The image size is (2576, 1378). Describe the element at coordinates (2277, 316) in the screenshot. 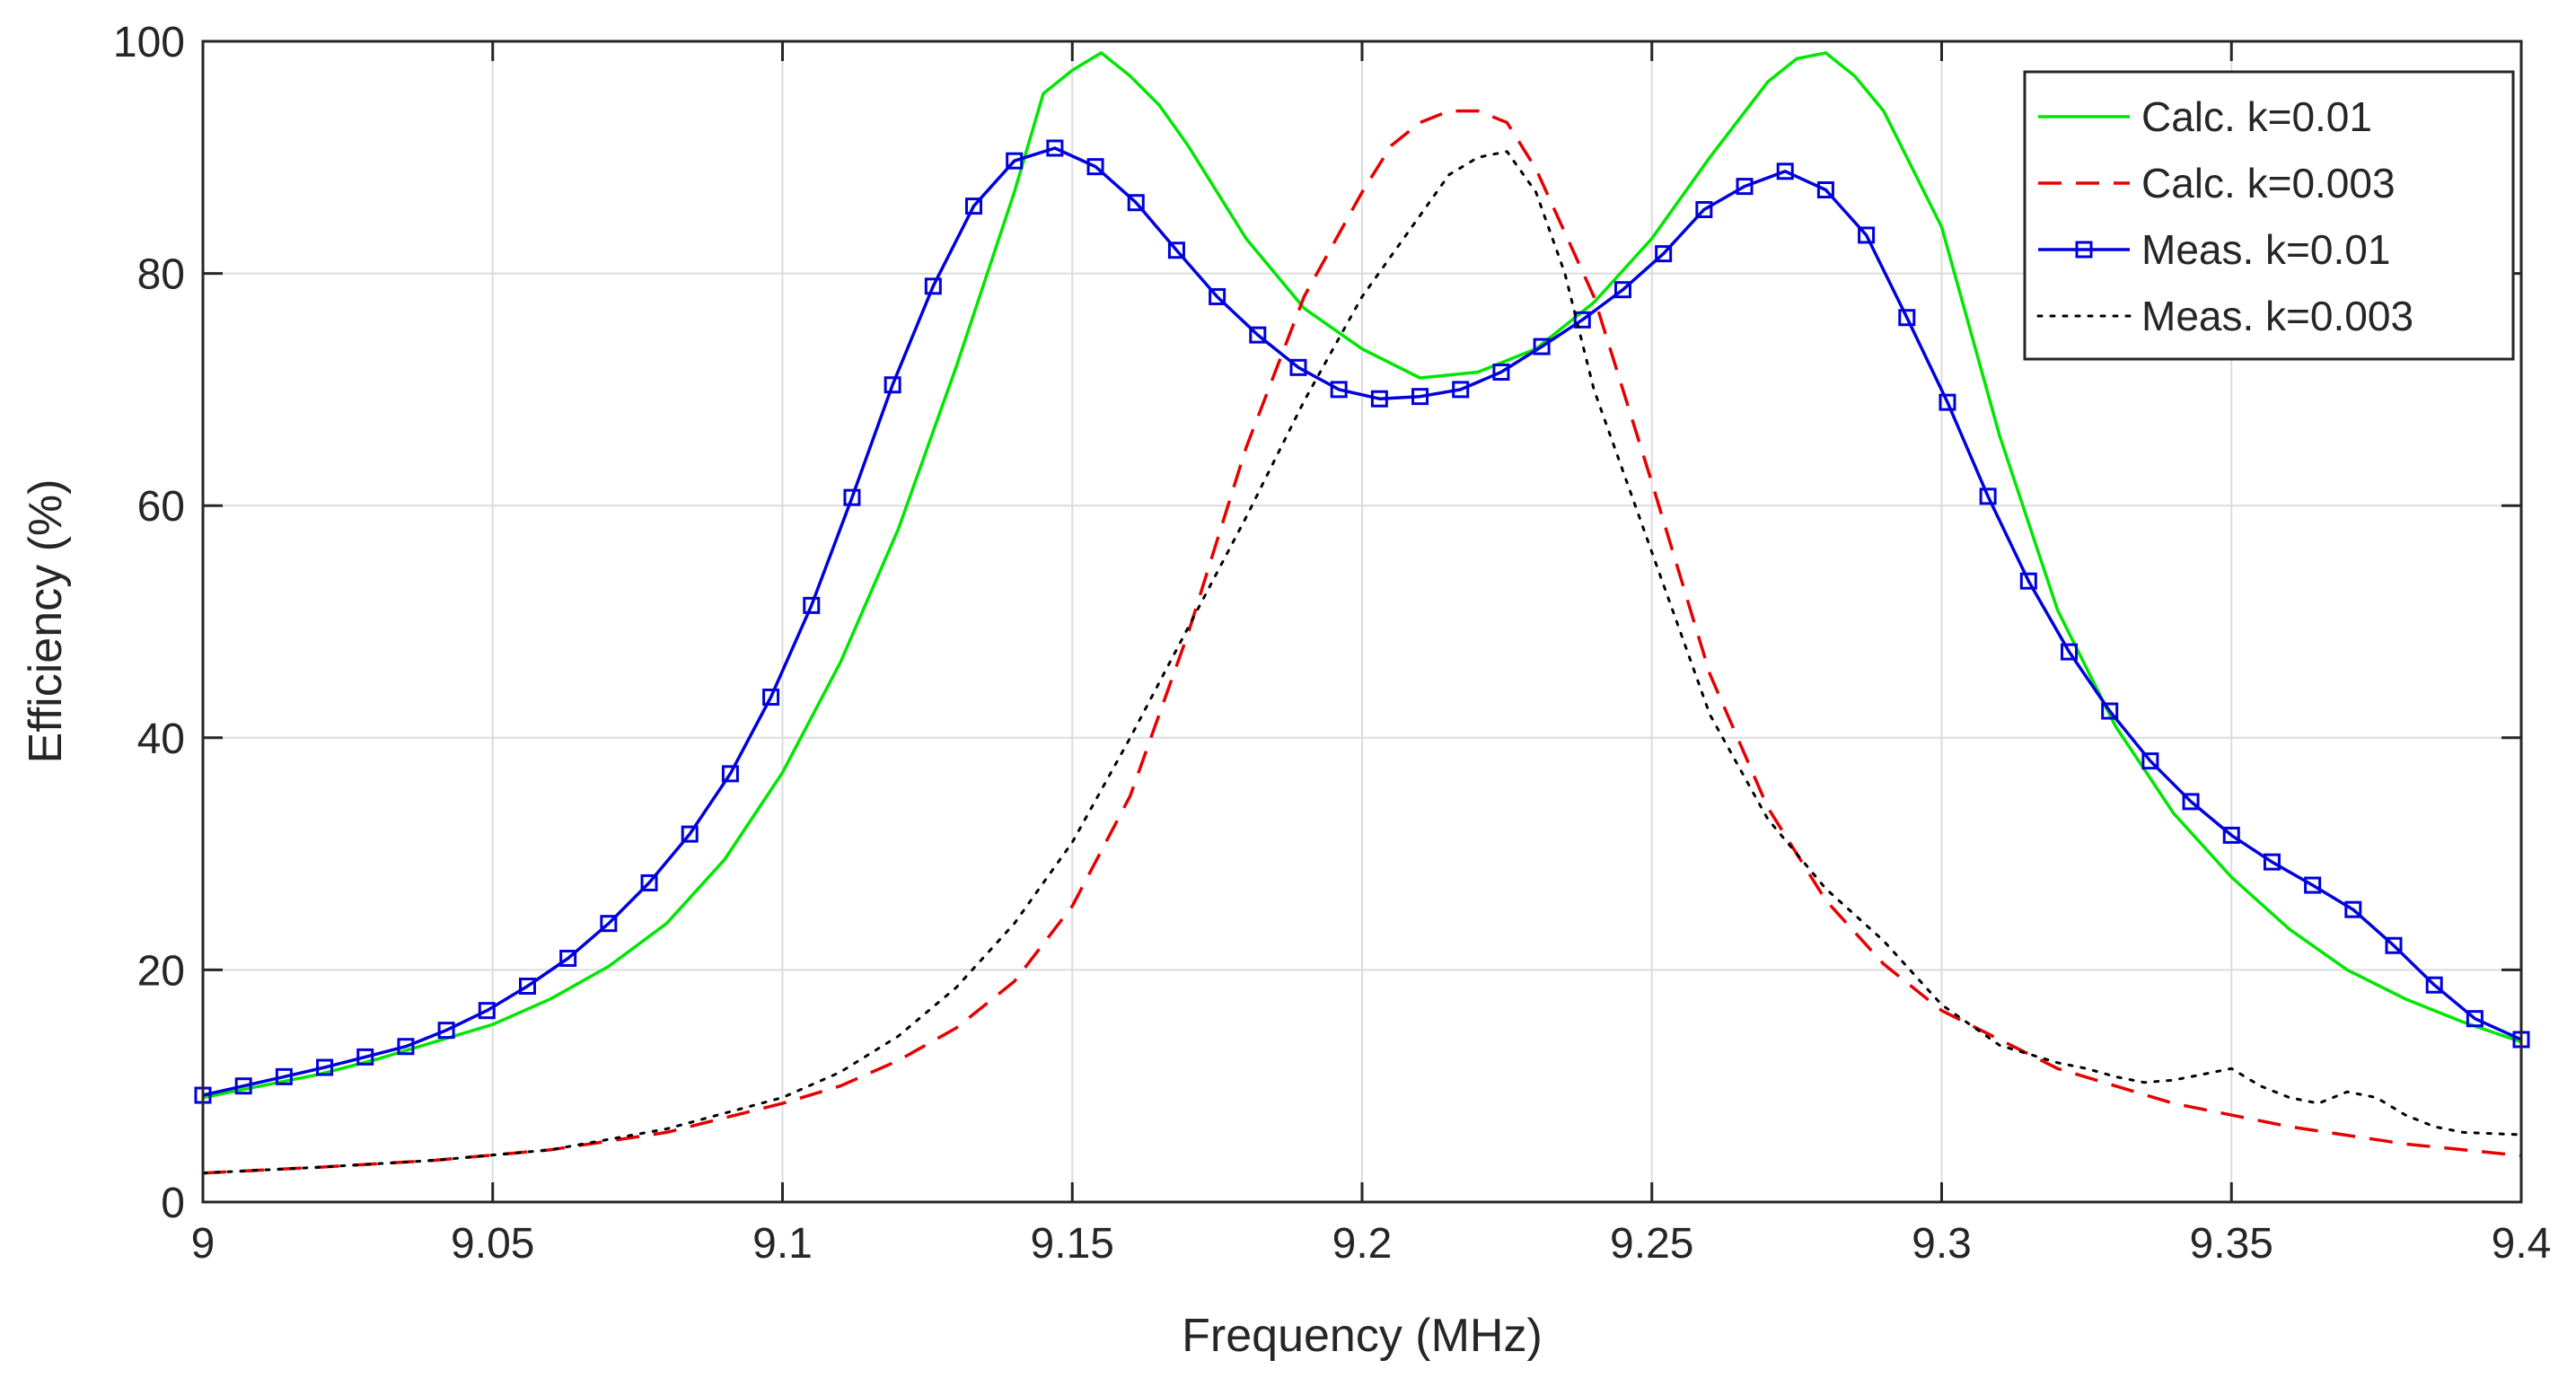

I see `legend-label: Meas. k=0.003` at that location.